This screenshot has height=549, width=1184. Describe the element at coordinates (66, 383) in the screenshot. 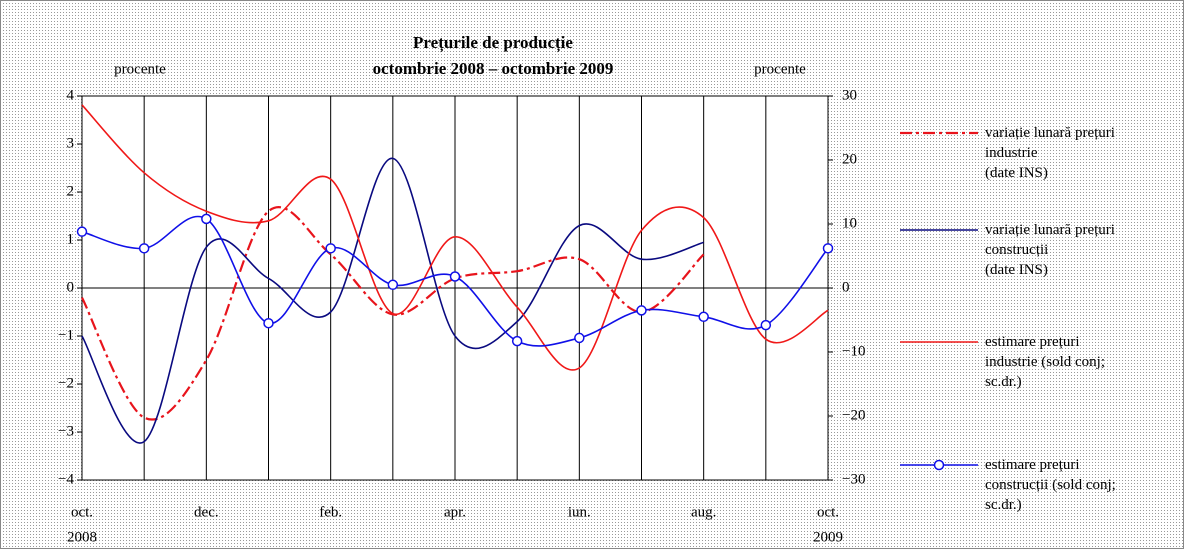

I see `y-tick-label: −2` at that location.